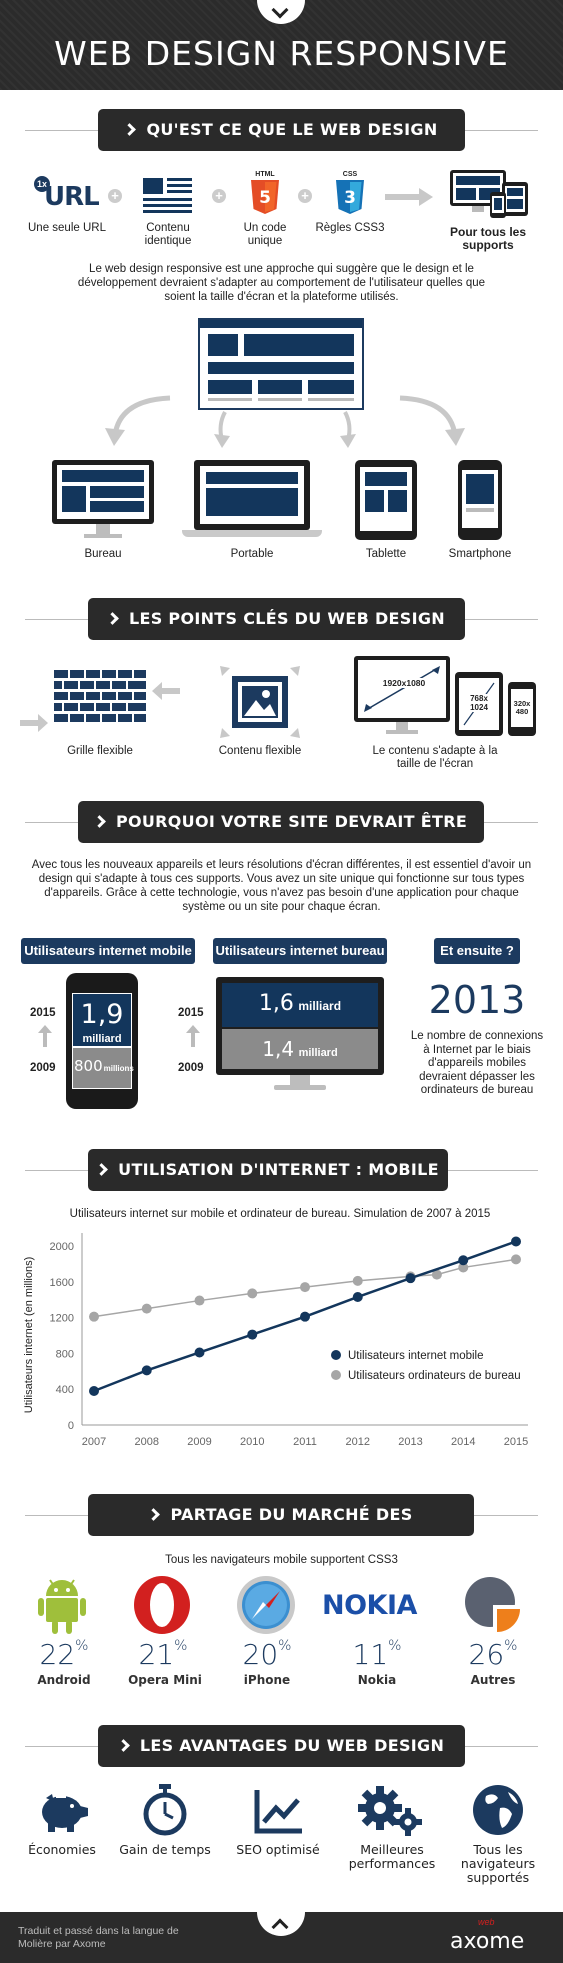 This screenshot has width=563, height=1963. What do you see at coordinates (434, 1376) in the screenshot?
I see `legend-entry: Utilisateurs ordinateurs de bureau` at bounding box center [434, 1376].